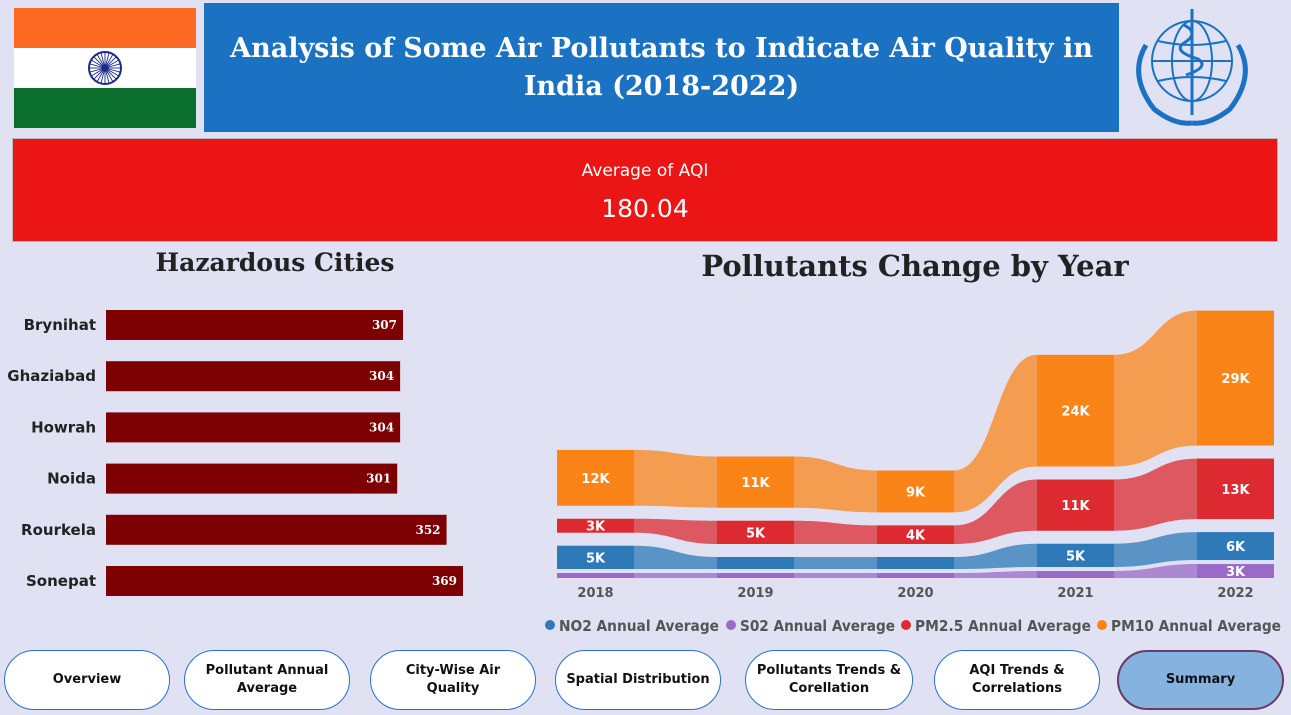 The image size is (1291, 715). Describe the element at coordinates (645, 190) in the screenshot. I see `aqi-kpi-card: Average of AQI 180.04` at that location.